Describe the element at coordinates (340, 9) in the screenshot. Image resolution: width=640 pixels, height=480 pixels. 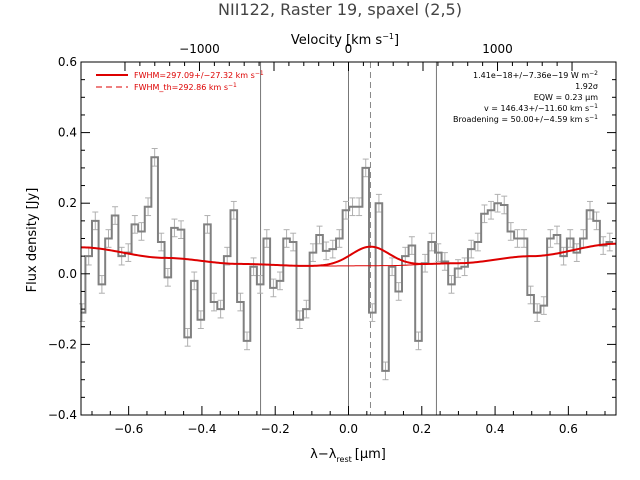
I see `chart-title: NII122, Raster 19, spaxel (2,5)` at that location.